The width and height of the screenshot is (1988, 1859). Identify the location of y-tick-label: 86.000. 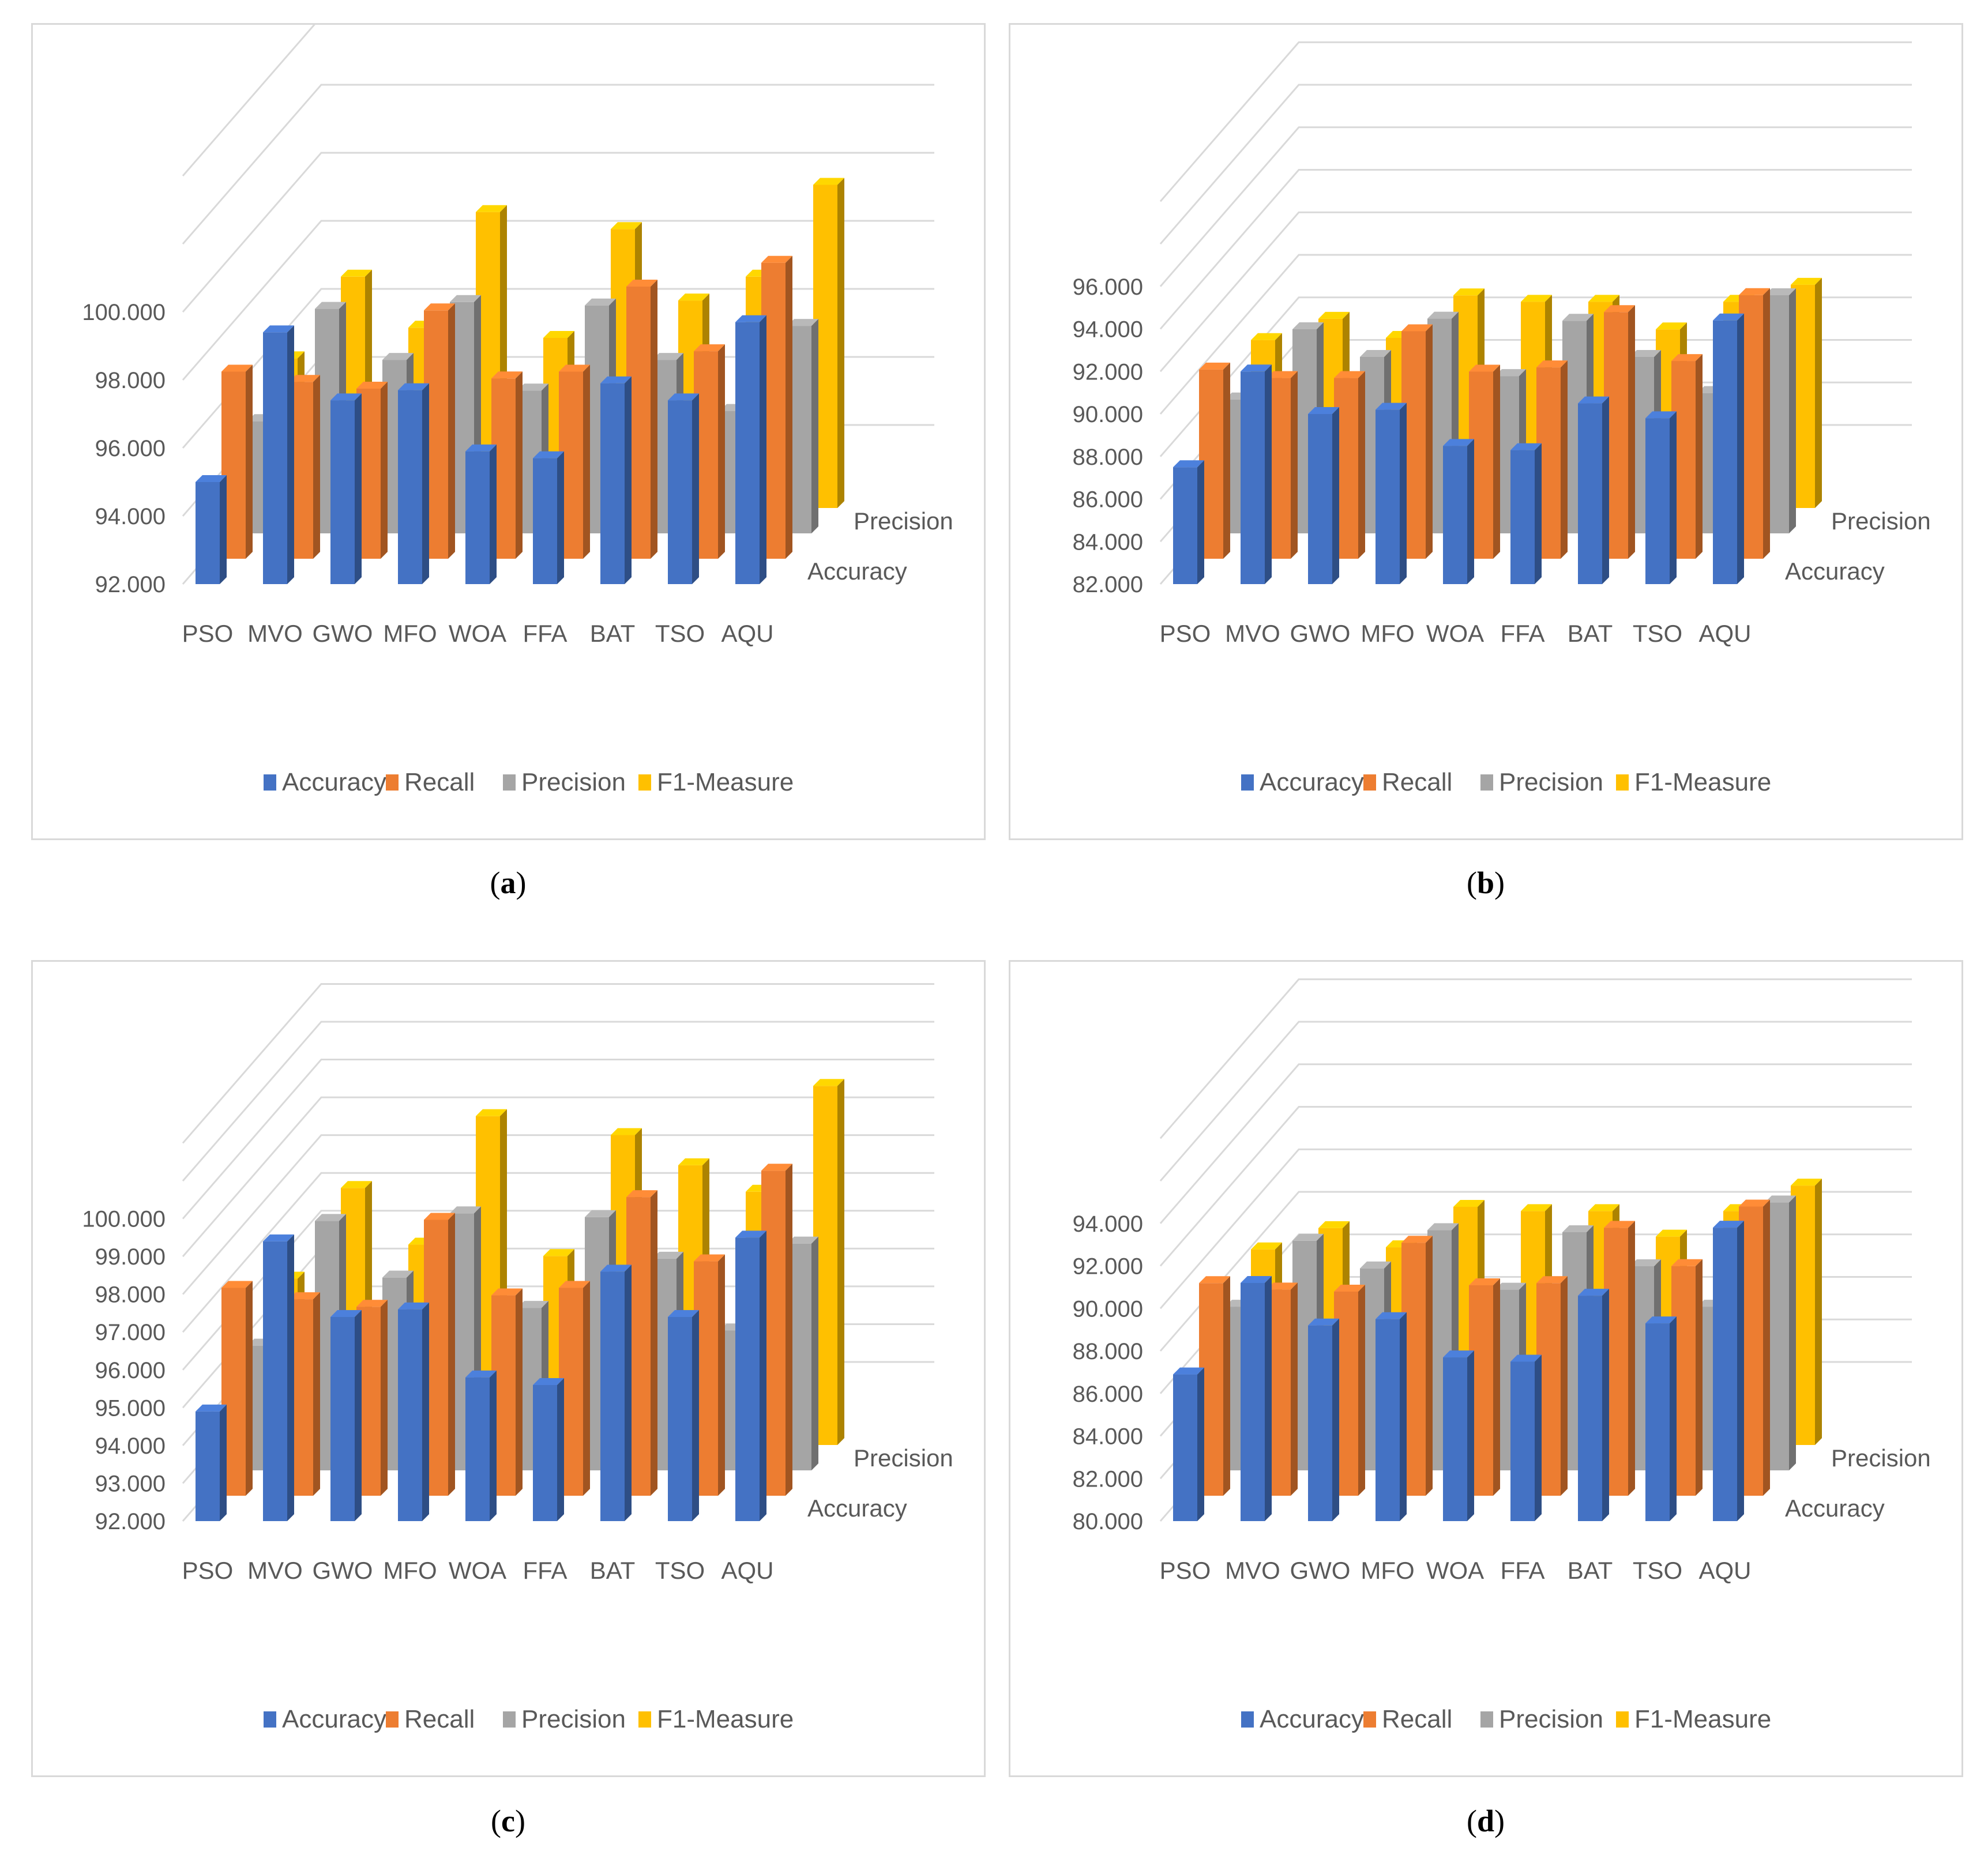
(1108, 1394).